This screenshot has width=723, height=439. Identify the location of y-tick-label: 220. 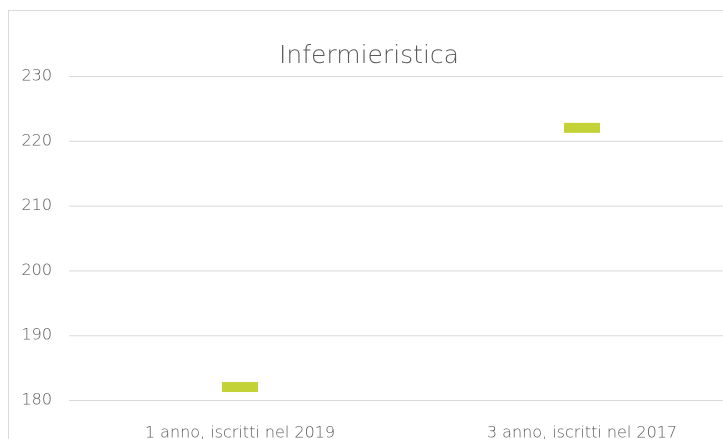
(36, 139).